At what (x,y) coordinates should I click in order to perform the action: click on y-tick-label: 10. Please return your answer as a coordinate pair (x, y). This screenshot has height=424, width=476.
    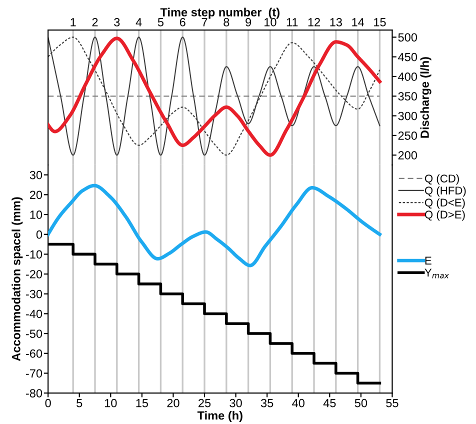
    Looking at the image, I should click on (36, 214).